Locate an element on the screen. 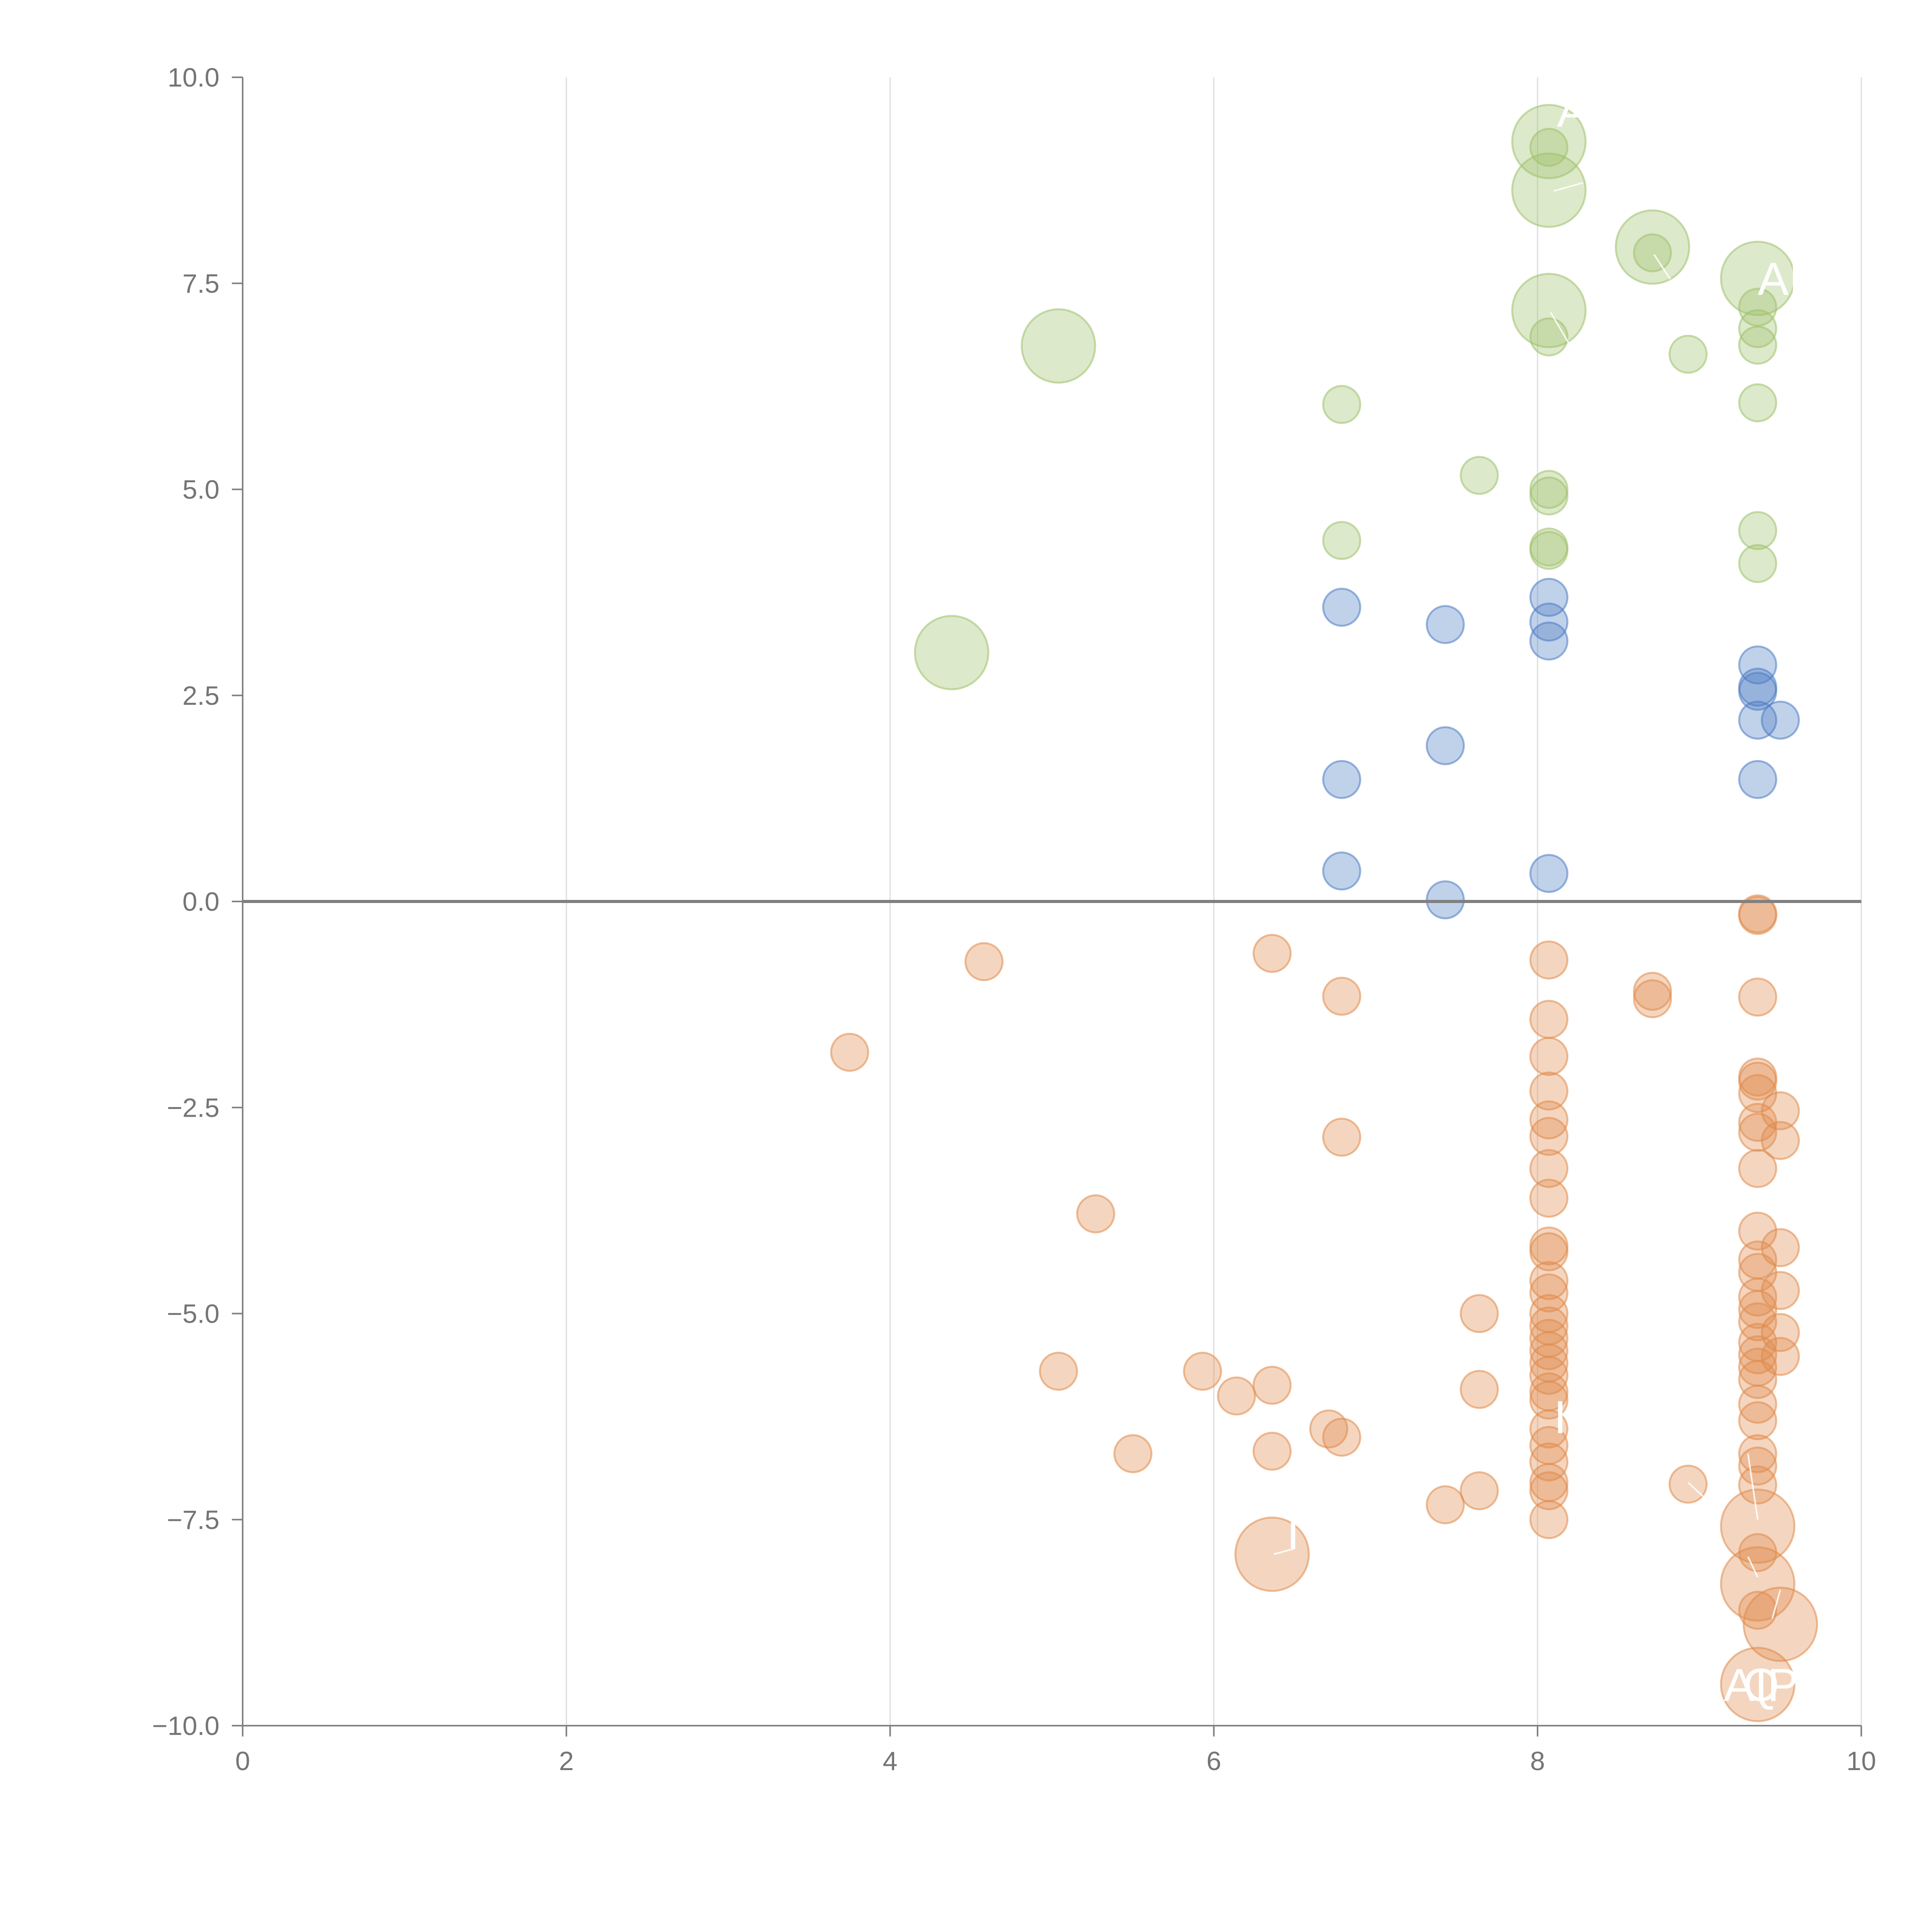  y-tick-label: 7.5 is located at coordinates (200, 284).